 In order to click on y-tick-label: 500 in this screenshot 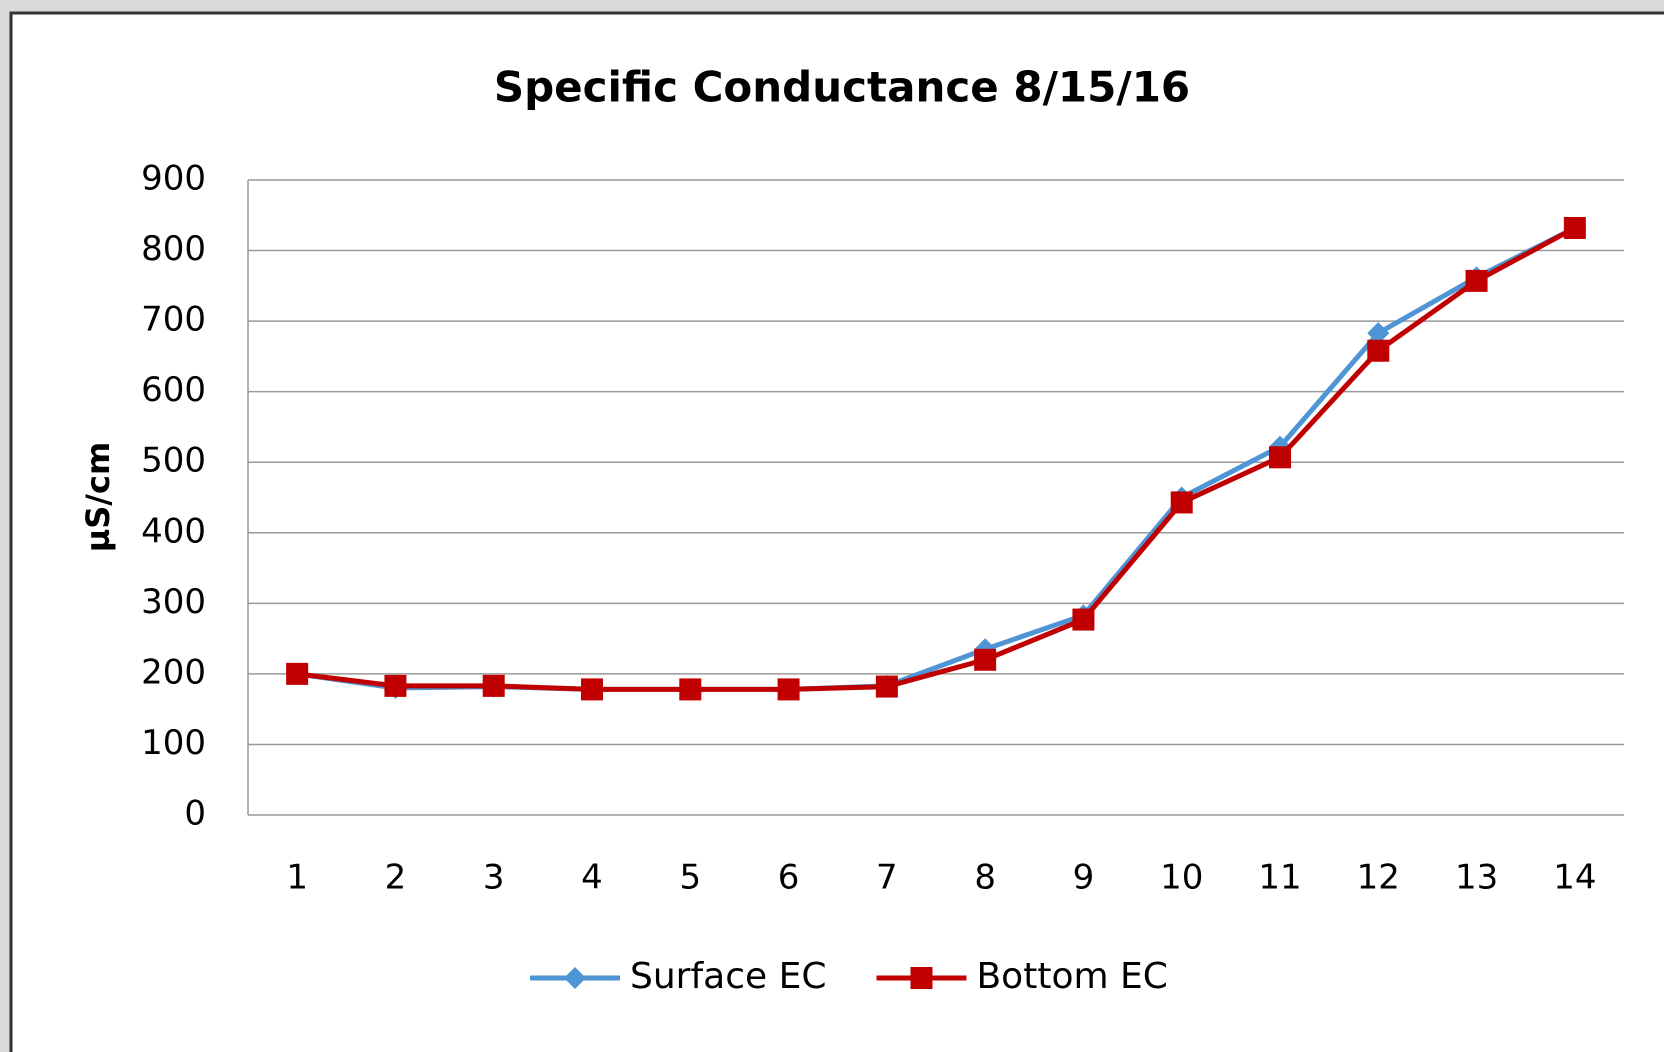, I will do `click(173, 461)`.